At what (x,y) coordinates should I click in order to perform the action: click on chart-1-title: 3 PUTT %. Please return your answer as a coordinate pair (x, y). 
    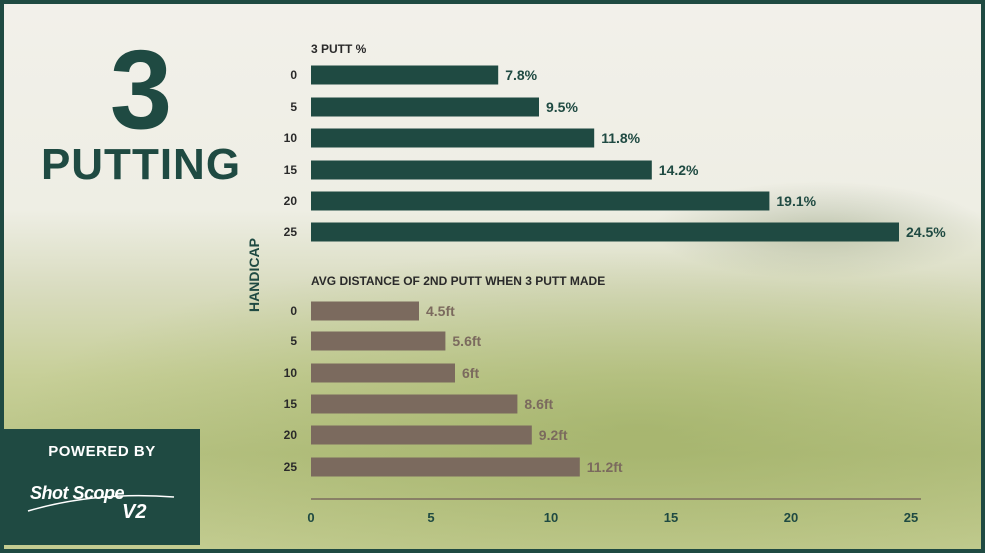
    Looking at the image, I should click on (339, 49).